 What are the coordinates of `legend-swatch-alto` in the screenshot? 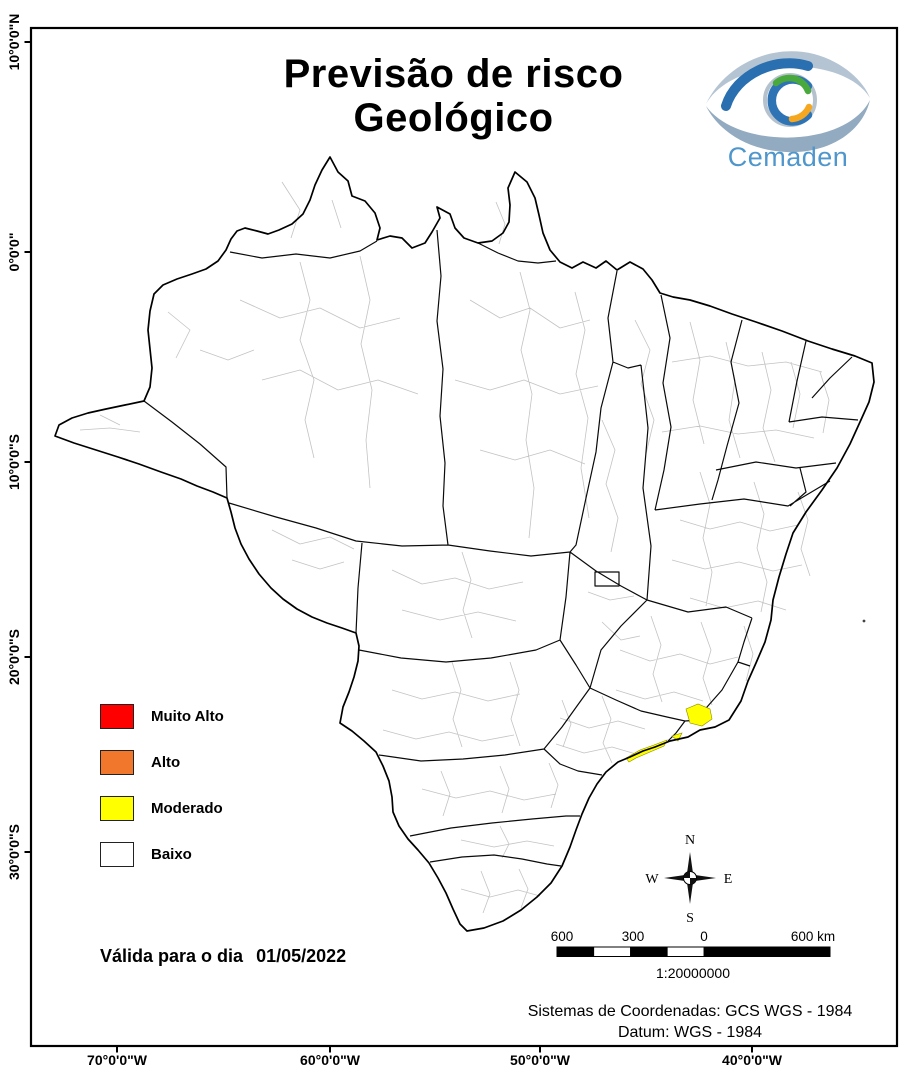 It's located at (117, 762).